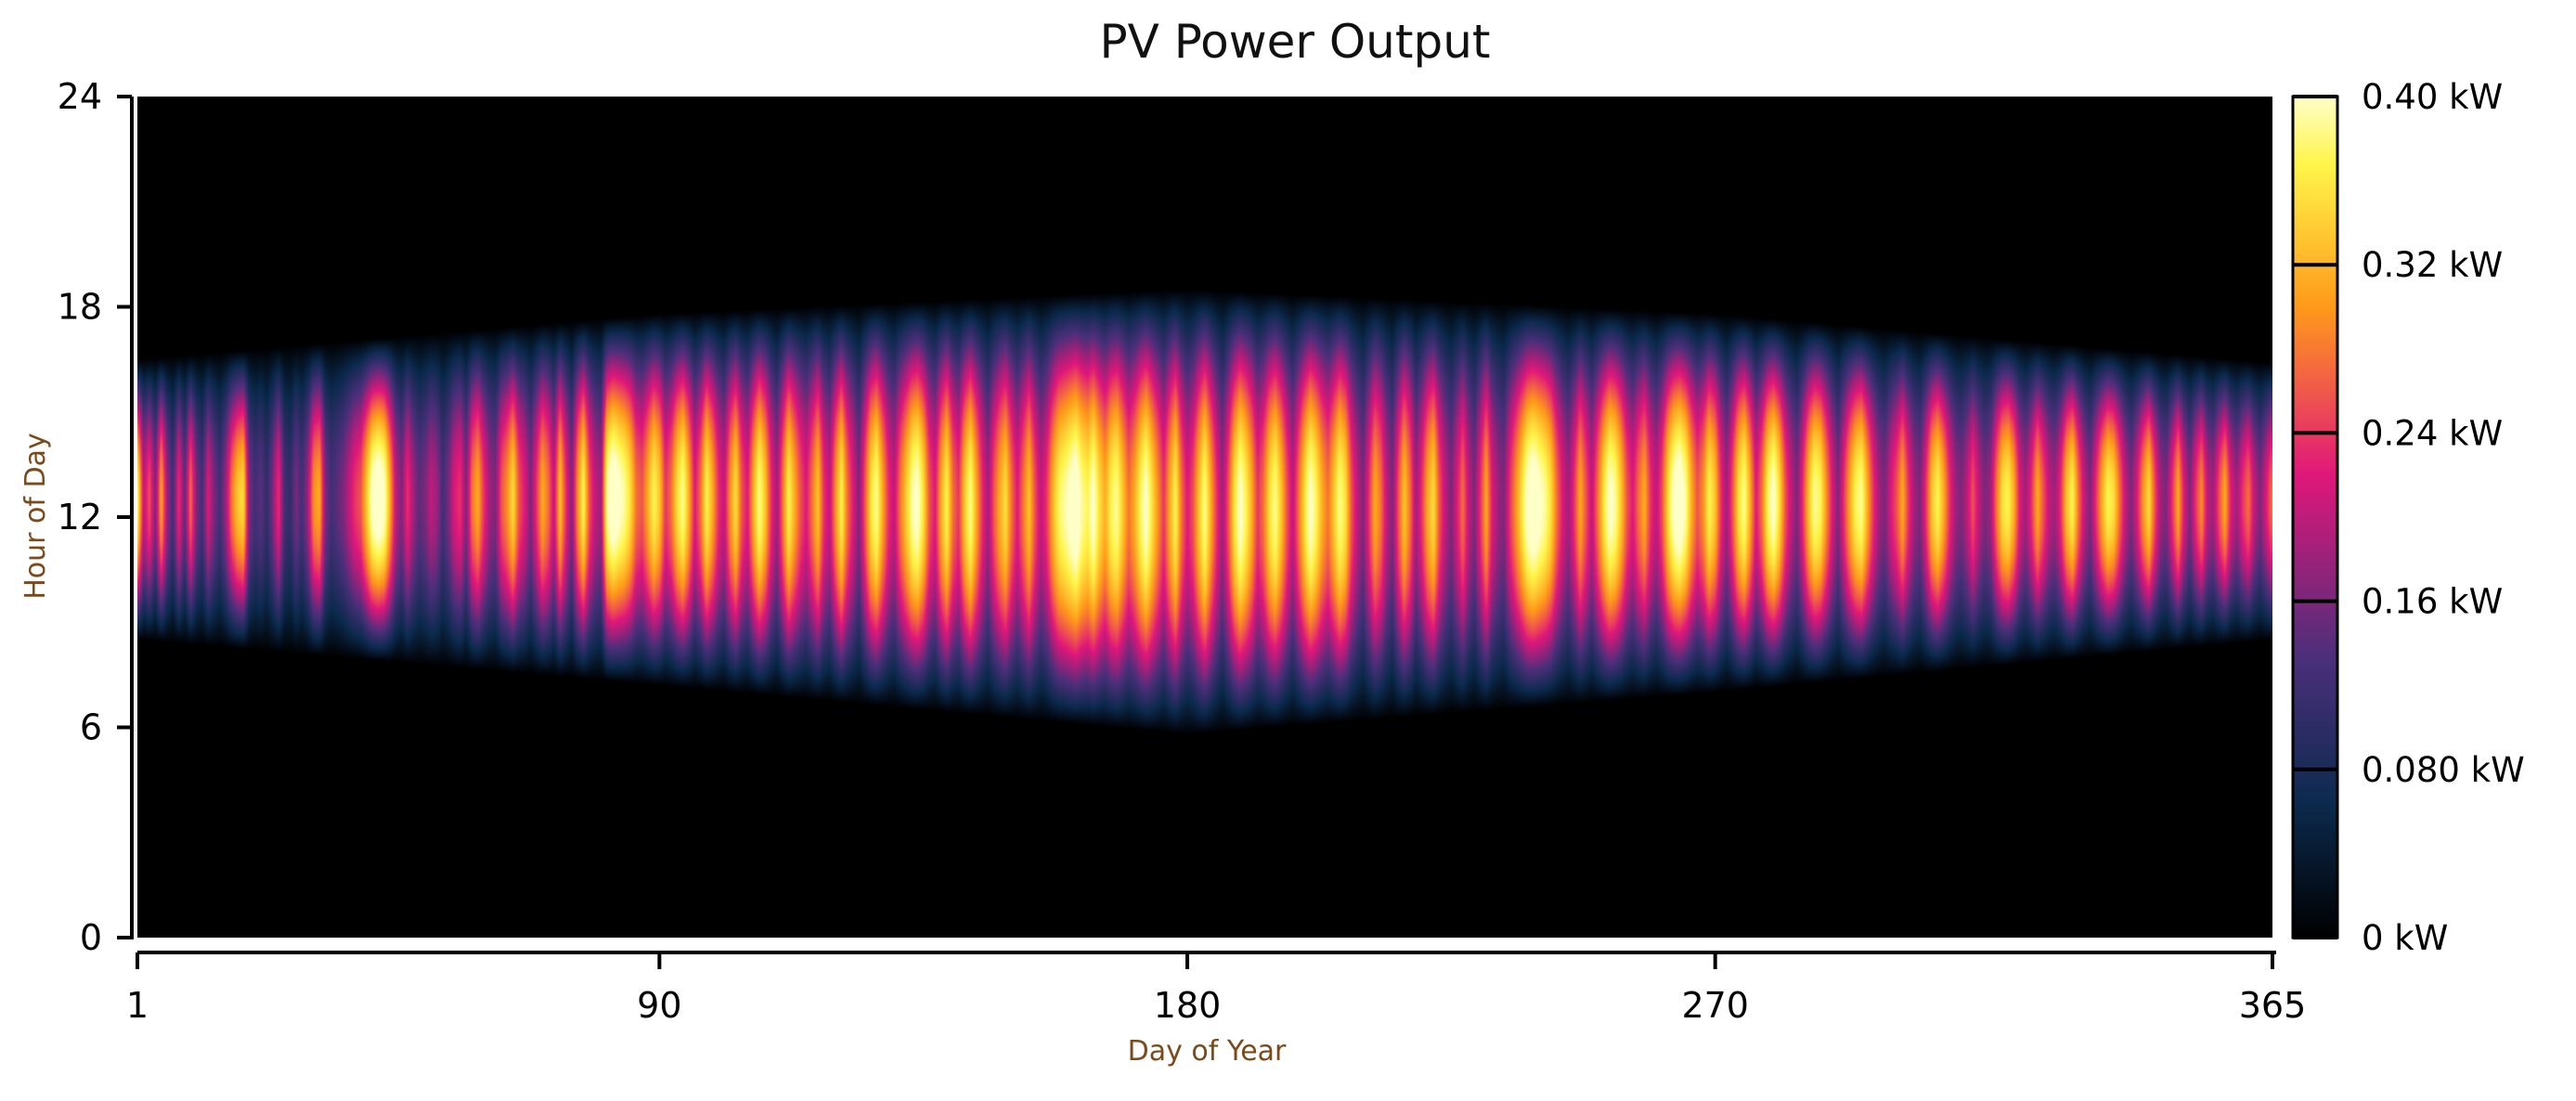 This screenshot has height=1101, width=2576. Describe the element at coordinates (2315, 517) in the screenshot. I see `colorbar` at that location.